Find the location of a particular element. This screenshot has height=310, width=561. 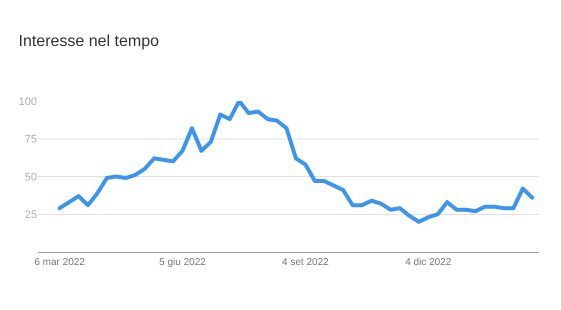

x-tick-label: 6 mar 2022 is located at coordinates (60, 262).